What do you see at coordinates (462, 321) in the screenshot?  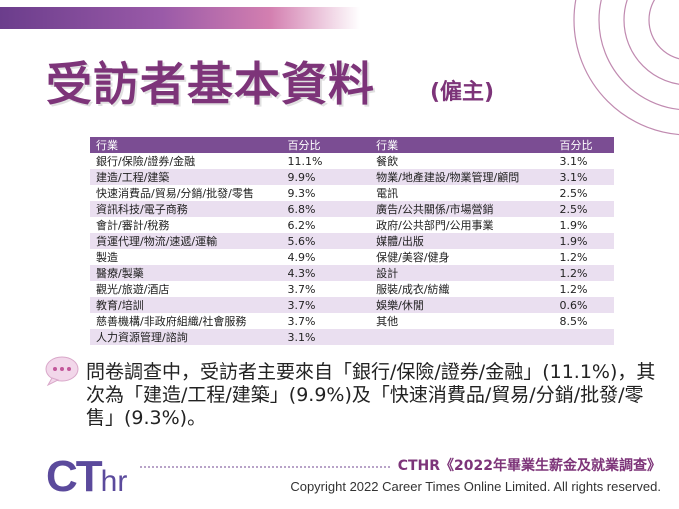 I see `industry-cell: 其他` at bounding box center [462, 321].